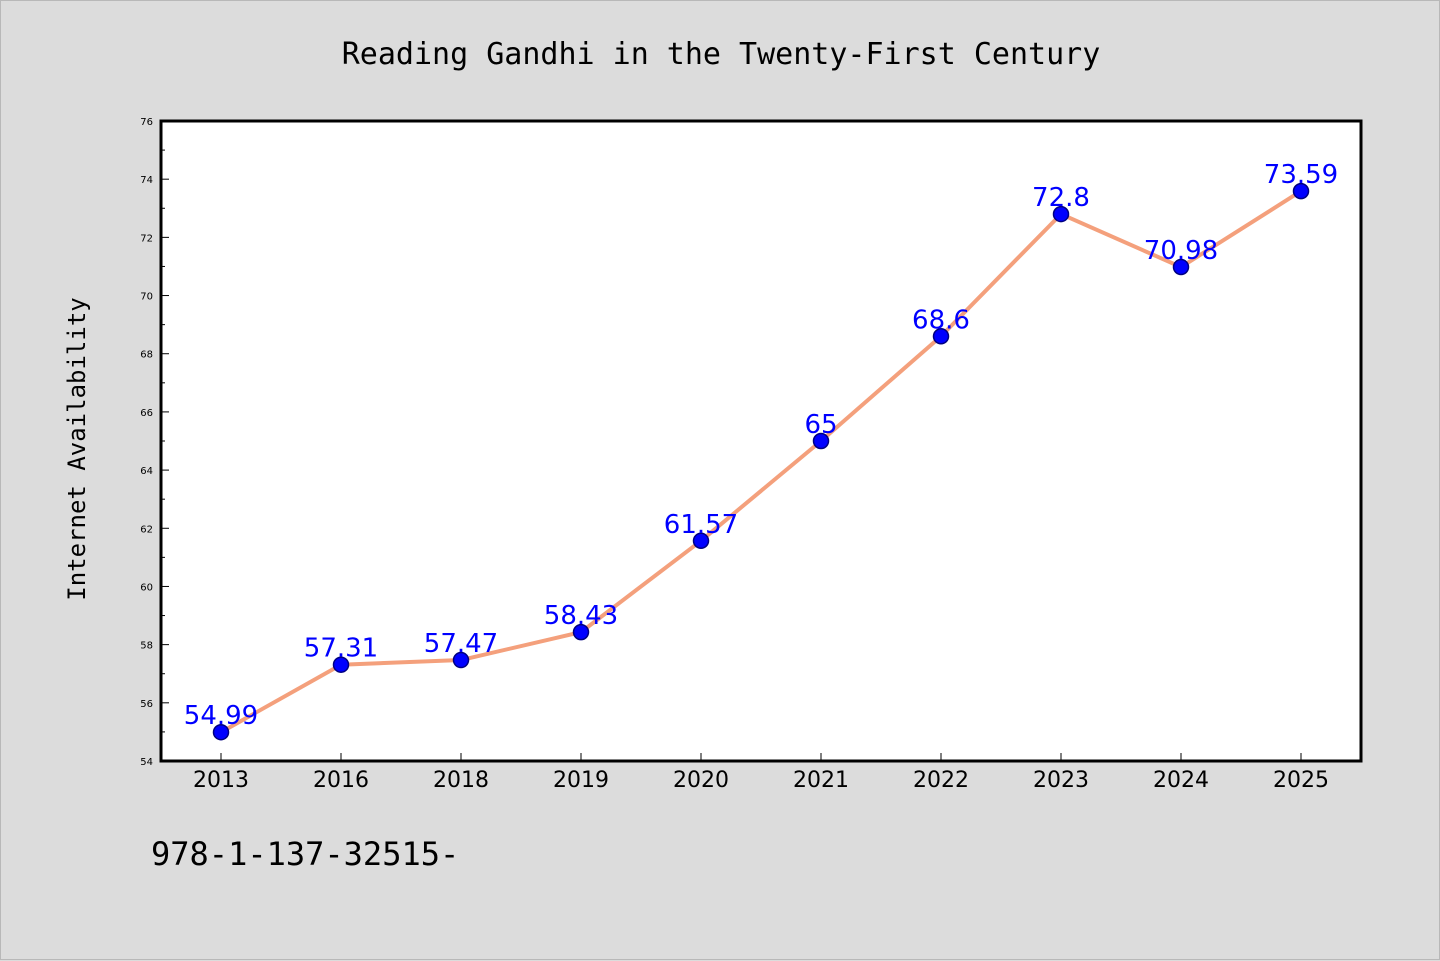  What do you see at coordinates (581, 780) in the screenshot?
I see `x-tick-label: 2019` at bounding box center [581, 780].